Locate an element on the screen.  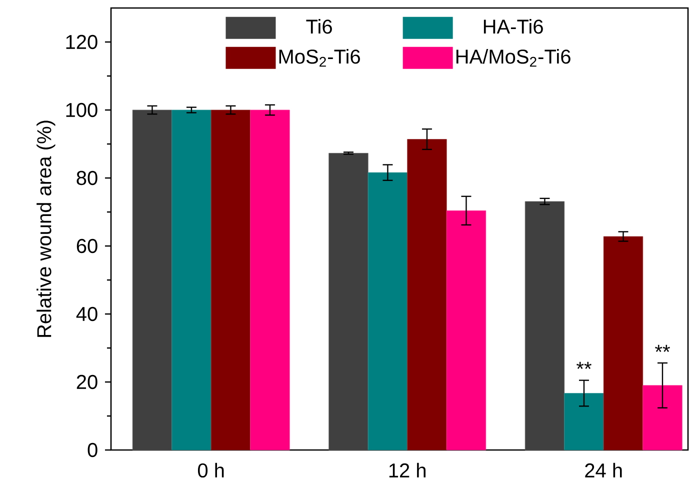
legend-label: HA/MoS$_{2}$-Ti6 is located at coordinates (513, 58).